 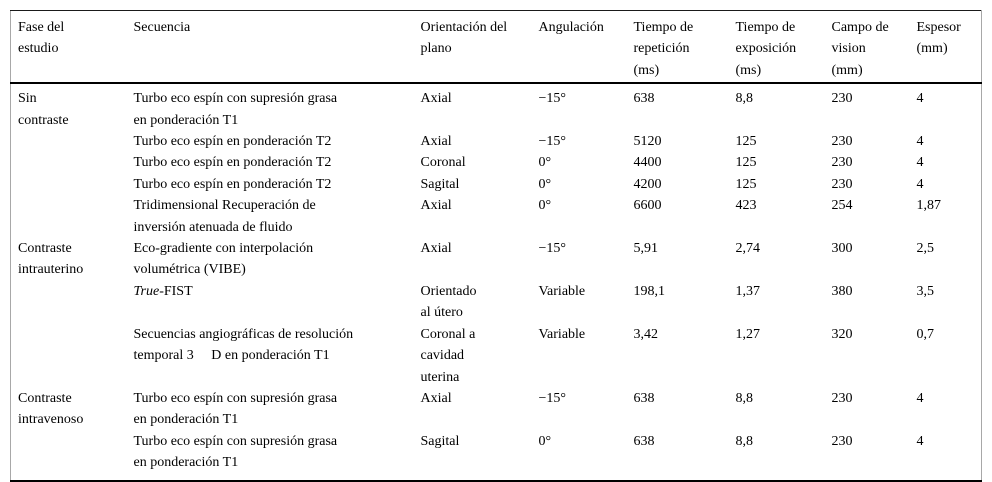 I want to click on column-header-angulacion: Angulación, so click(x=586, y=47).